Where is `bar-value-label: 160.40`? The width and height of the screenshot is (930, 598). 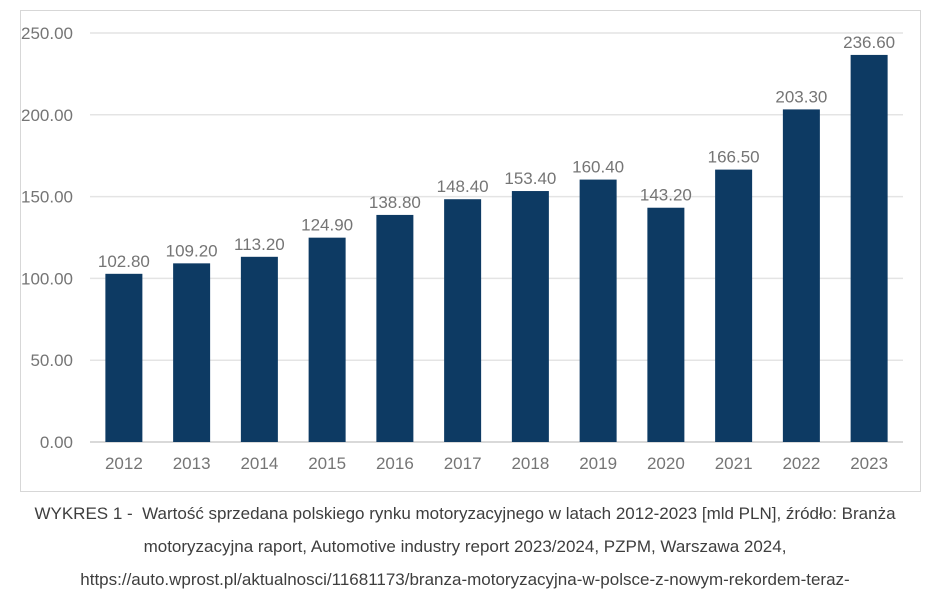 bar-value-label: 160.40 is located at coordinates (598, 167).